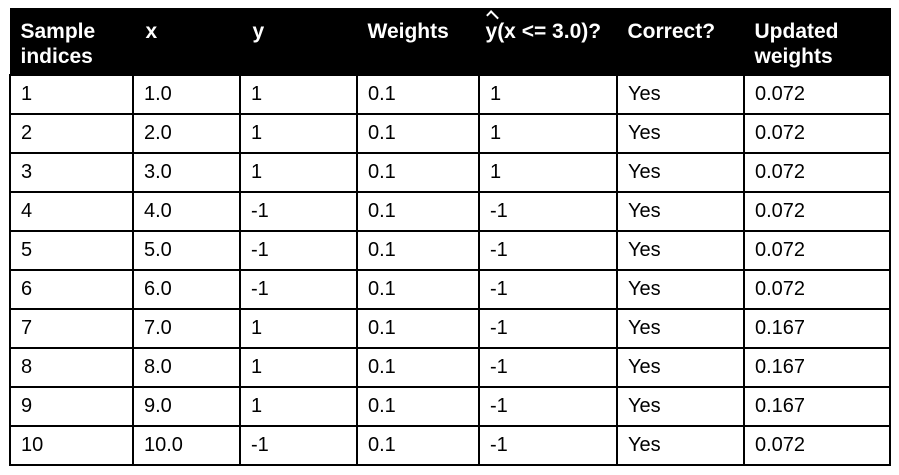 The height and width of the screenshot is (475, 899). Describe the element at coordinates (71, 250) in the screenshot. I see `sample-index-cell: 5` at that location.